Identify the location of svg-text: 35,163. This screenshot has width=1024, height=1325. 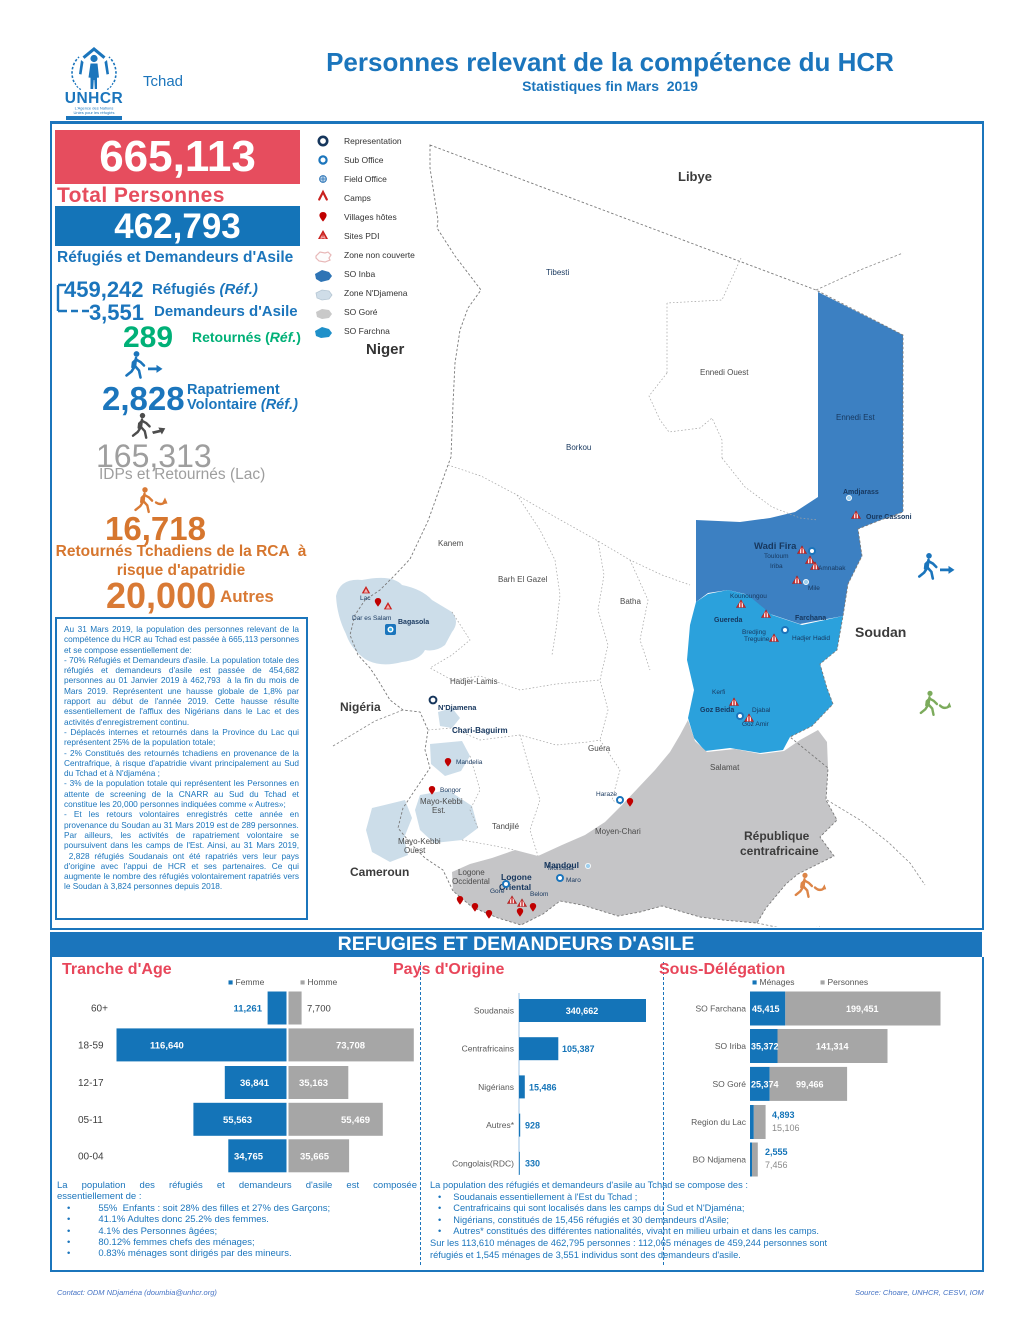
(313, 1083).